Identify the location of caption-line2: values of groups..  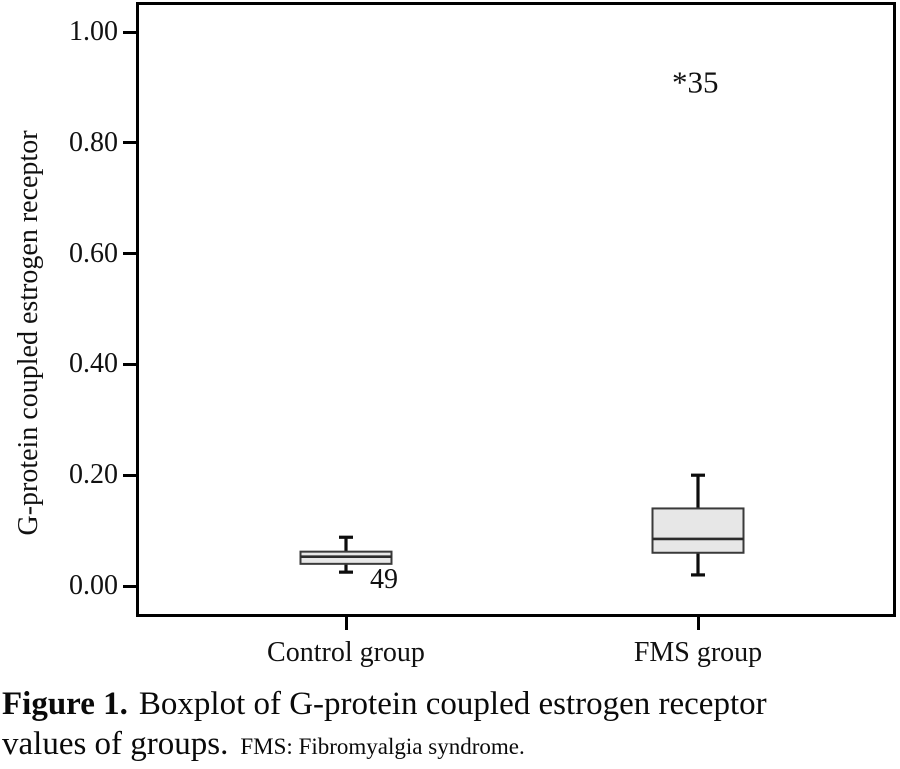
(115, 744).